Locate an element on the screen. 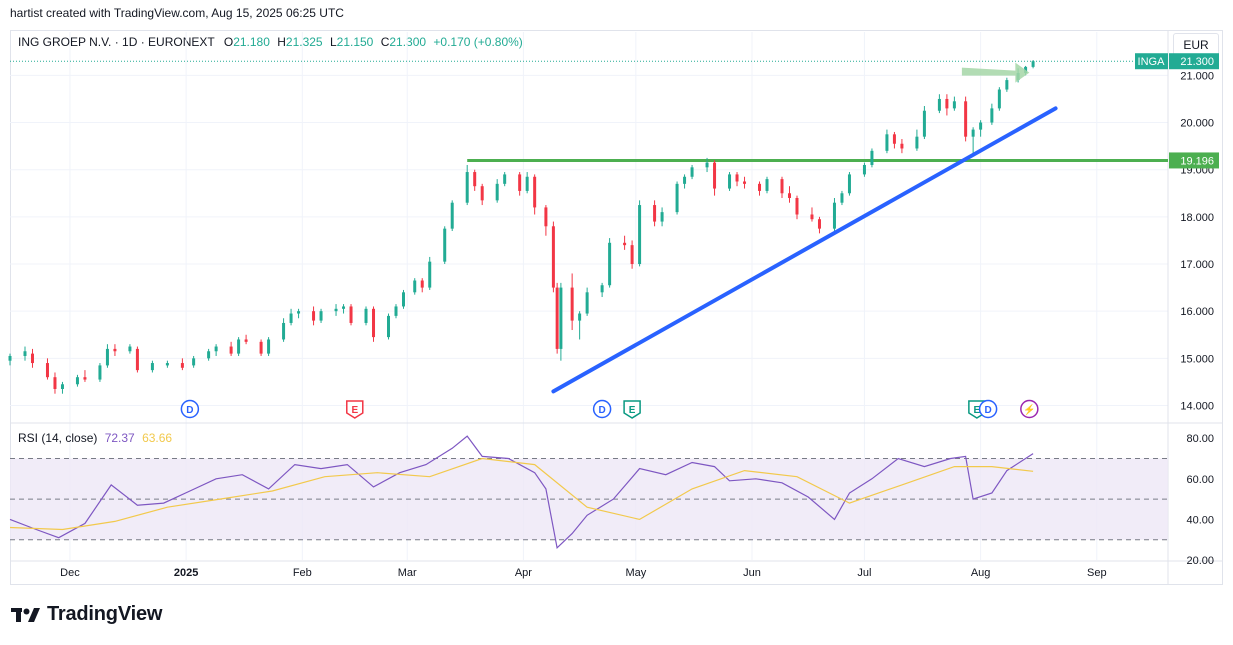  symbol-name: ING GROEP N.V. · 1D · EURONEXT is located at coordinates (116, 42).